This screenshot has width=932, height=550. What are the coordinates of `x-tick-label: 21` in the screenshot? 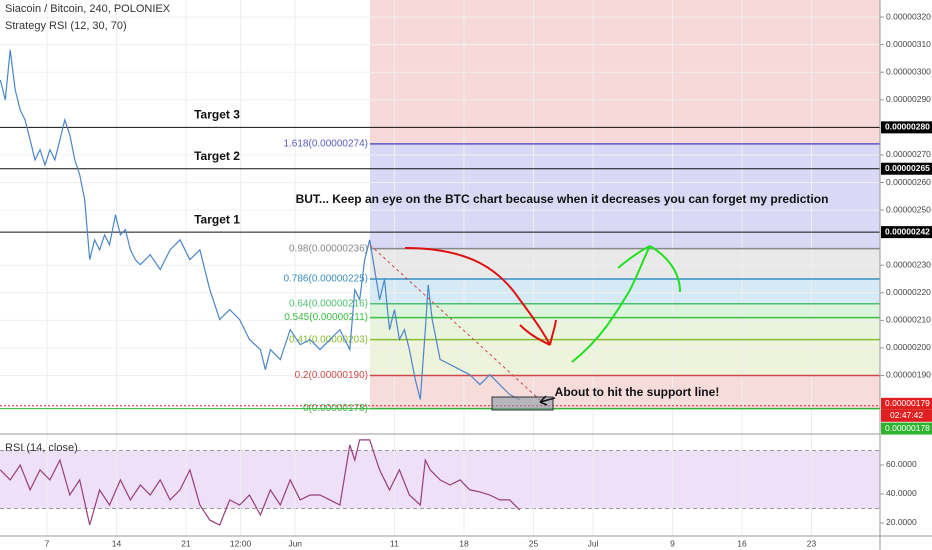 It's located at (186, 543).